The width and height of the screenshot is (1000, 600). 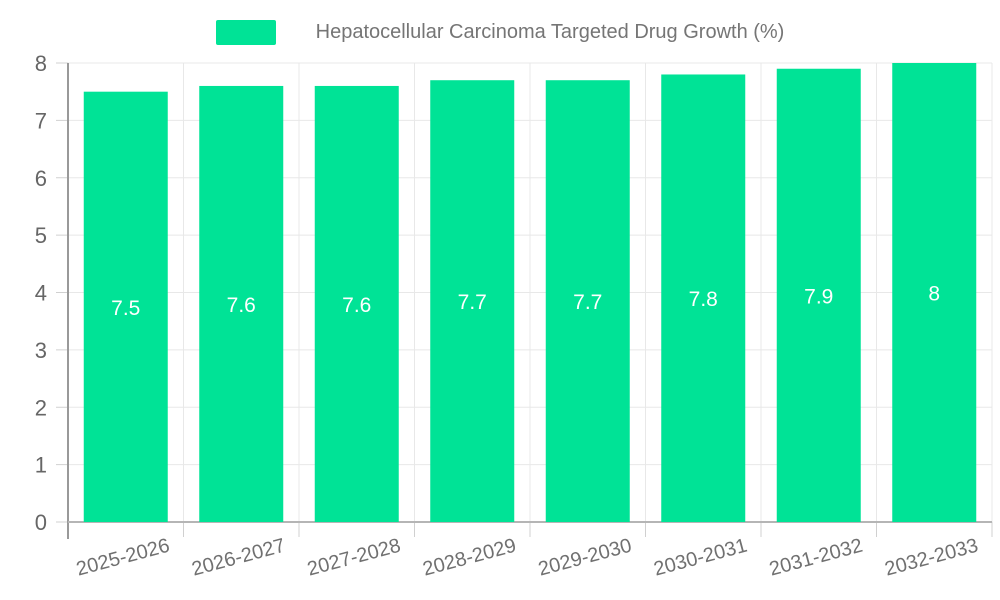 I want to click on x-tick-label: 2025-2026, so click(x=123, y=558).